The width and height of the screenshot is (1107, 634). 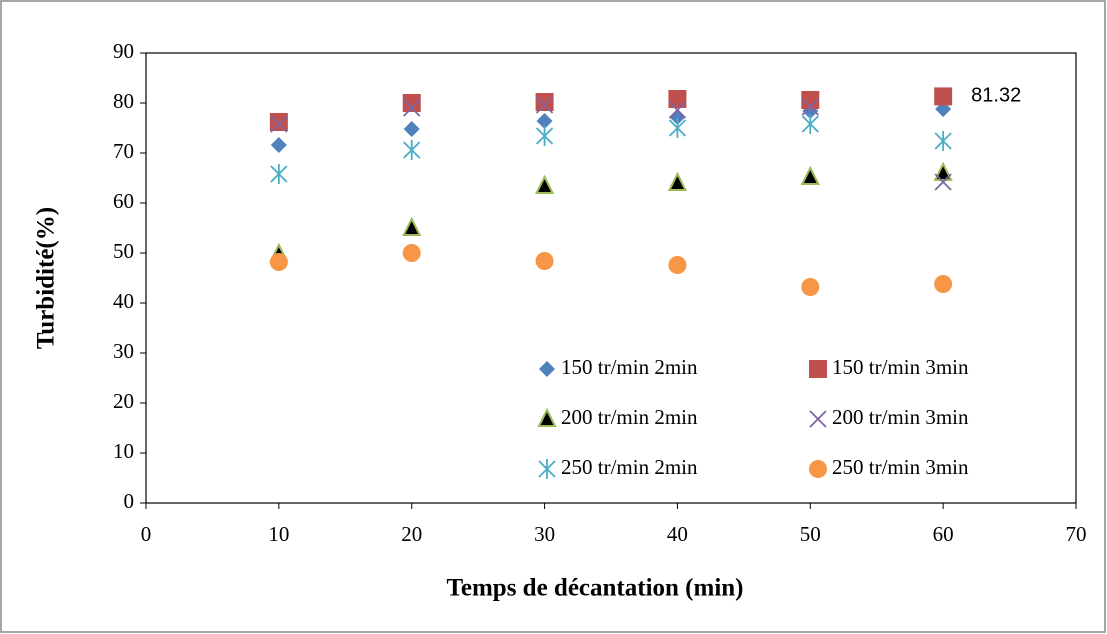 What do you see at coordinates (900, 417) in the screenshot?
I see `legend-label: 200 tr/min 3min` at bounding box center [900, 417].